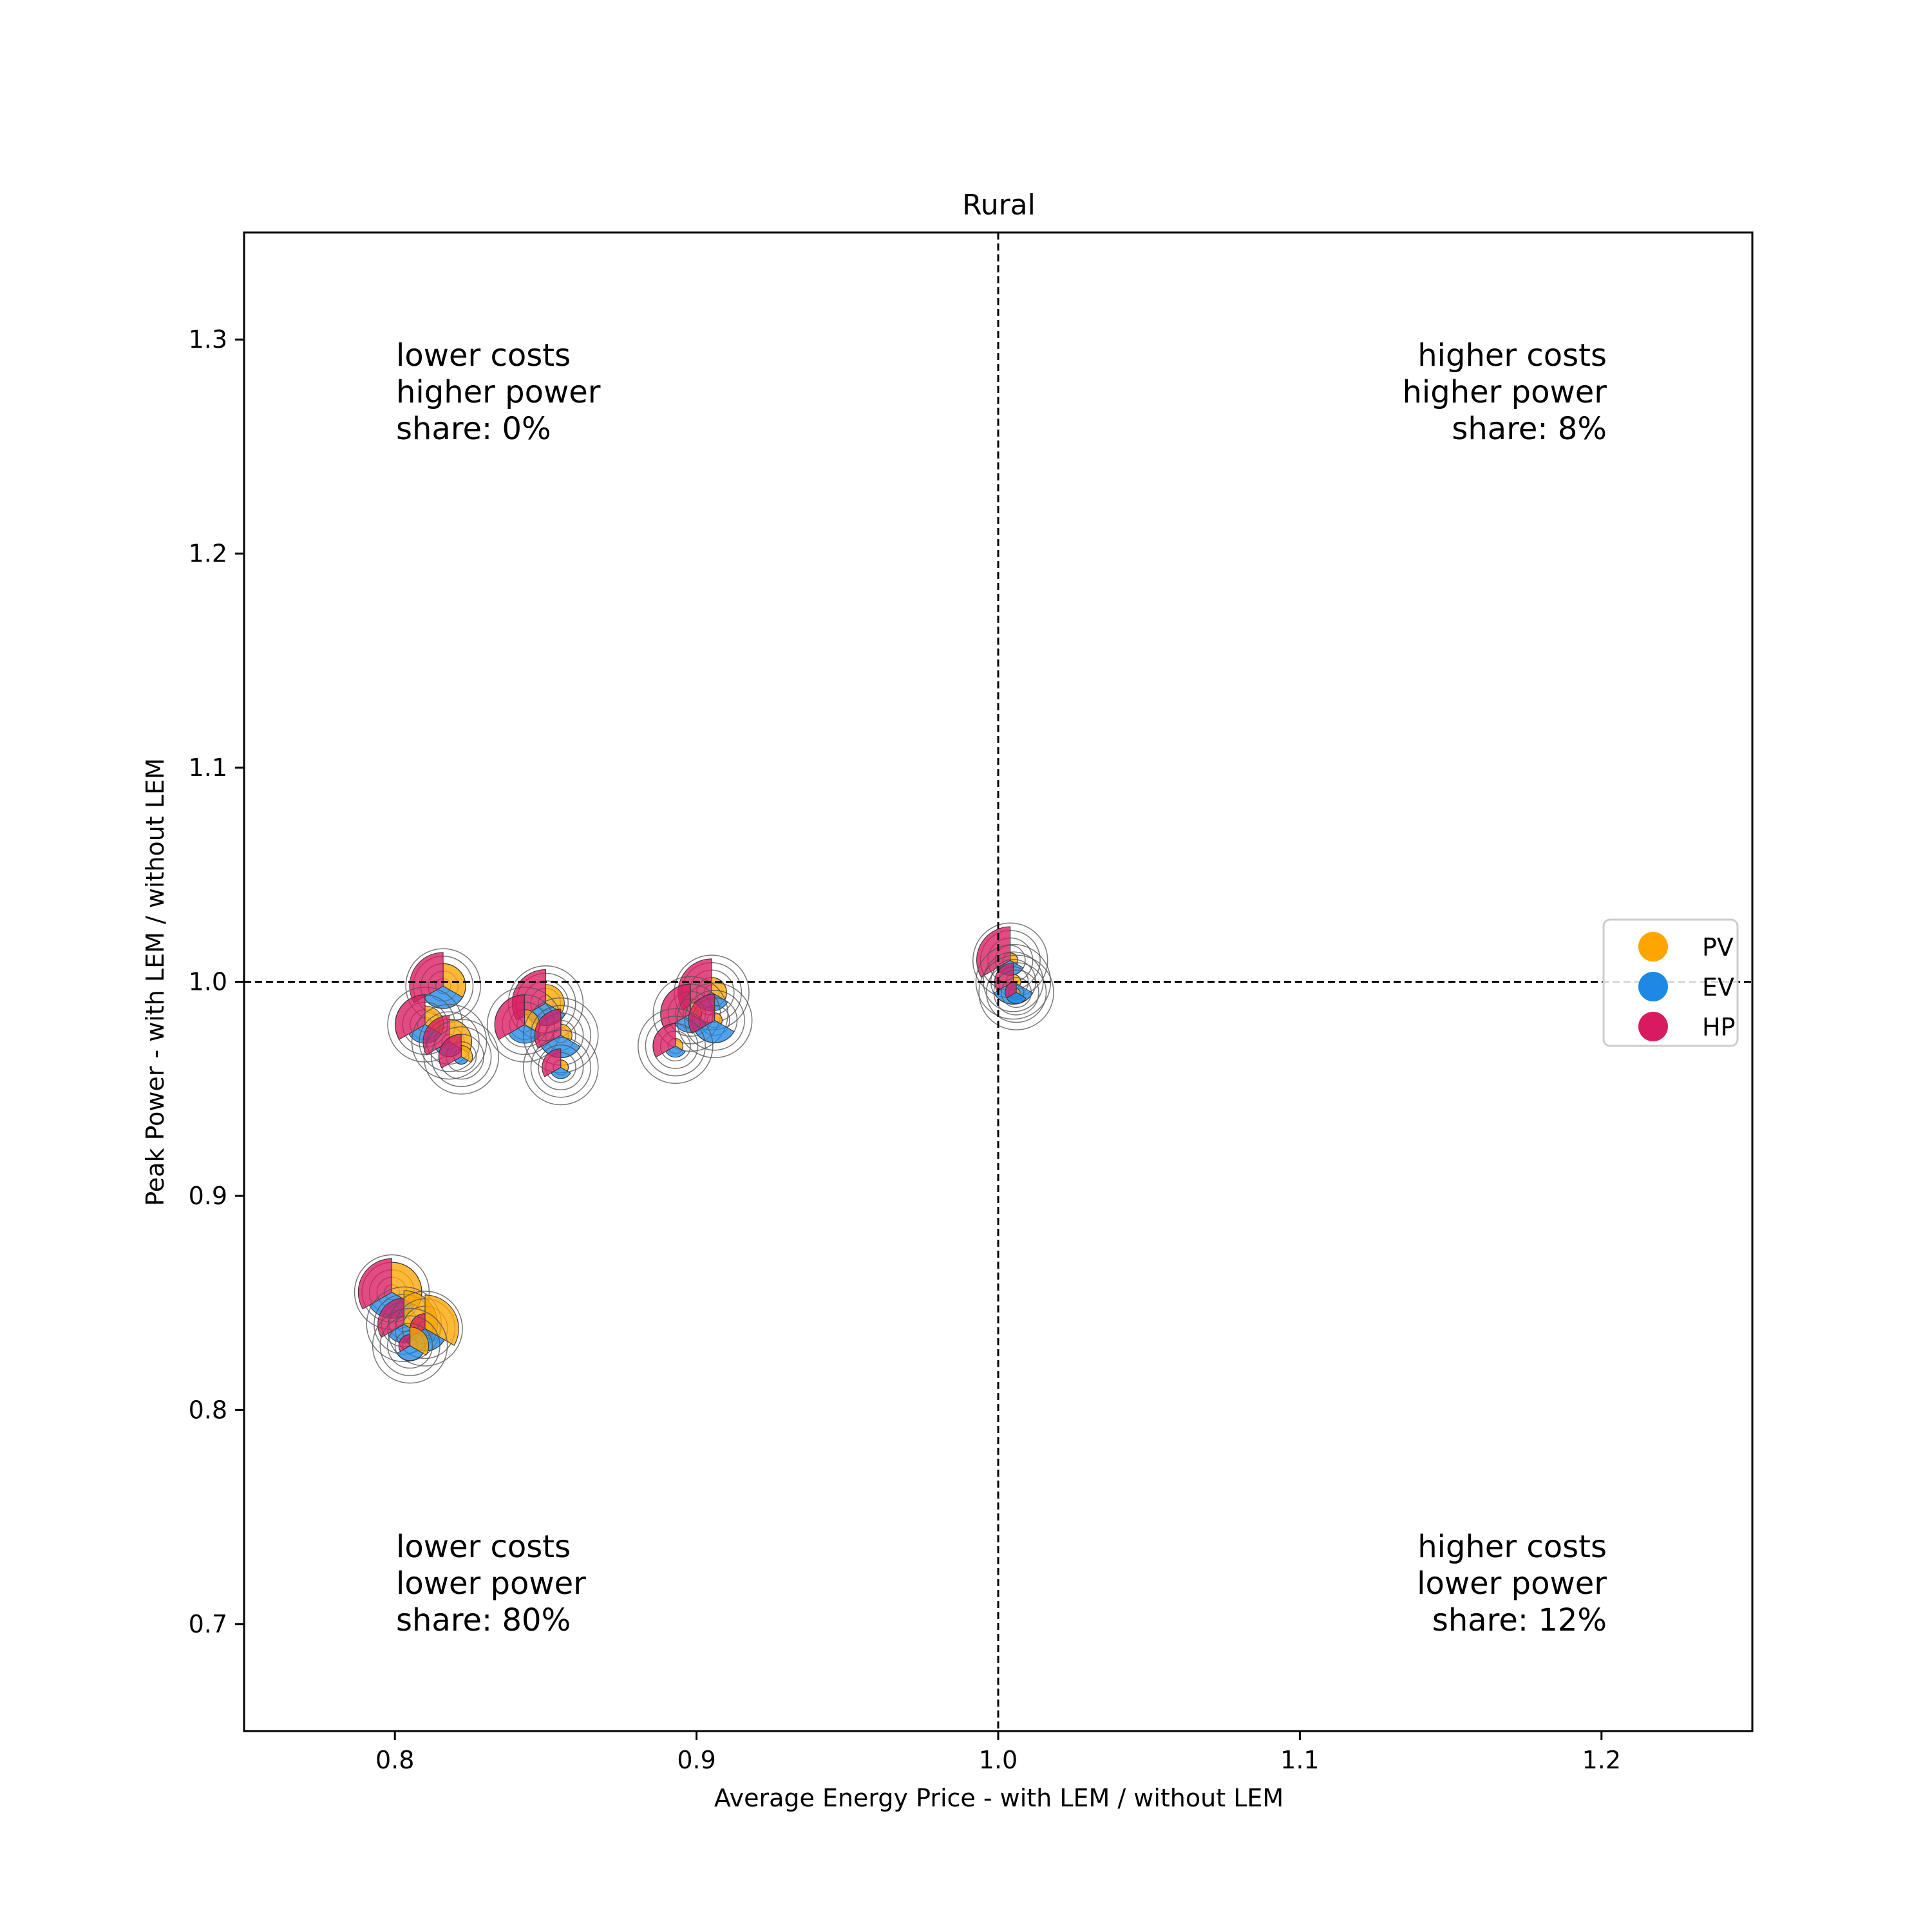 Image resolution: width=1932 pixels, height=1932 pixels. Describe the element at coordinates (1529, 429) in the screenshot. I see `quadrant-annotation-line: share: 8%` at that location.